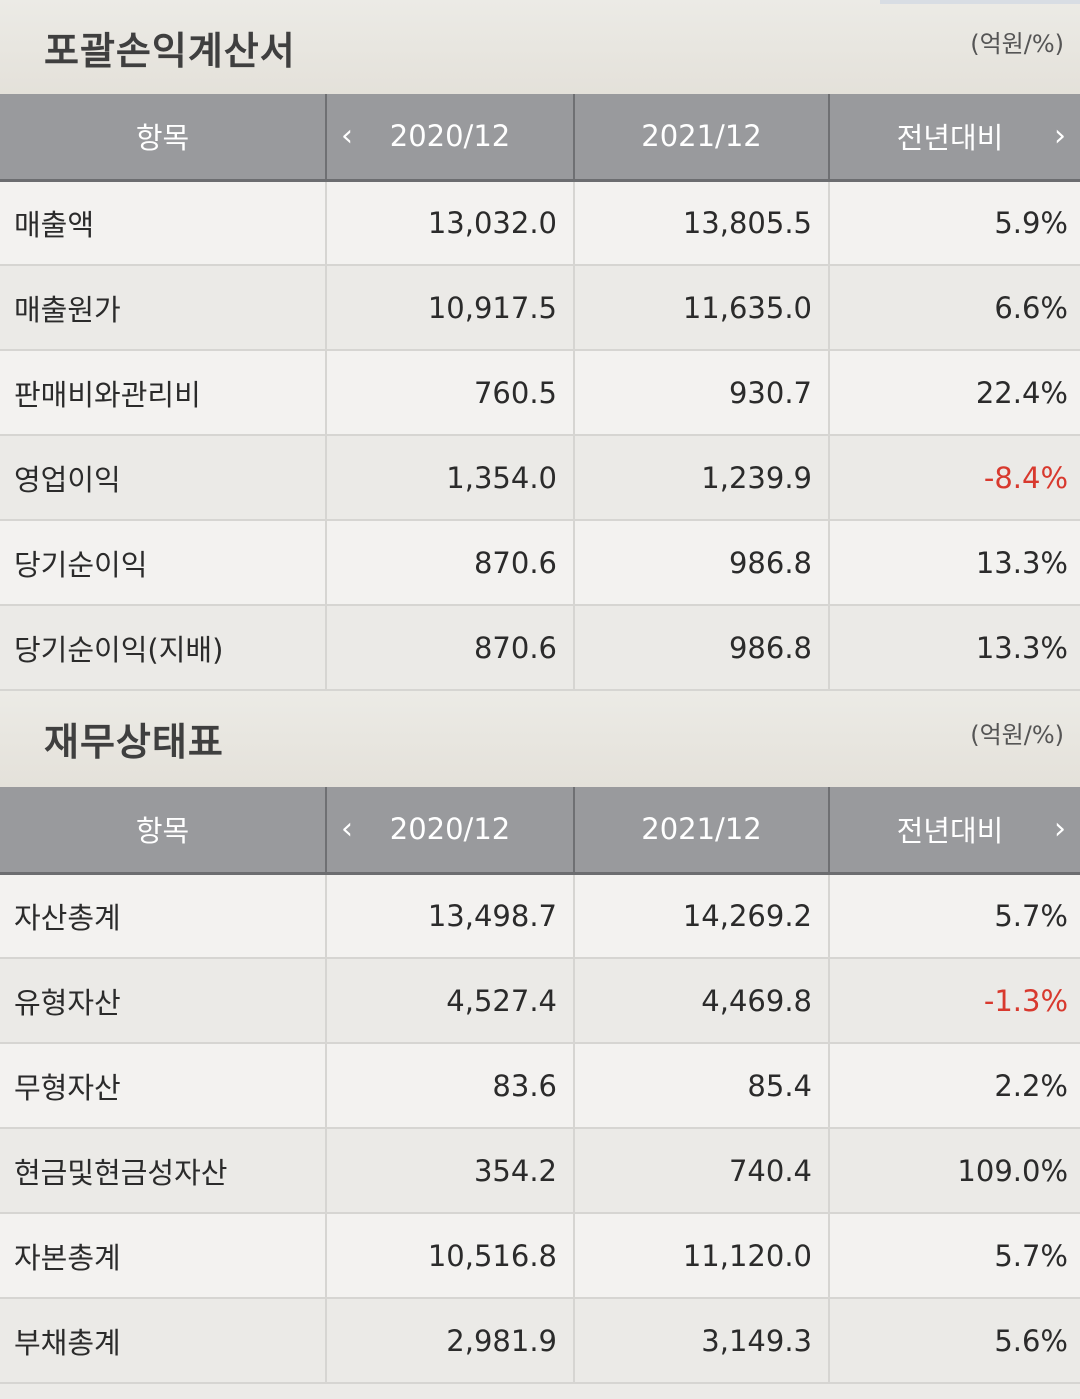 This screenshot has width=1080, height=1399. Describe the element at coordinates (163, 1086) in the screenshot. I see `row-label: 무형자산` at that location.